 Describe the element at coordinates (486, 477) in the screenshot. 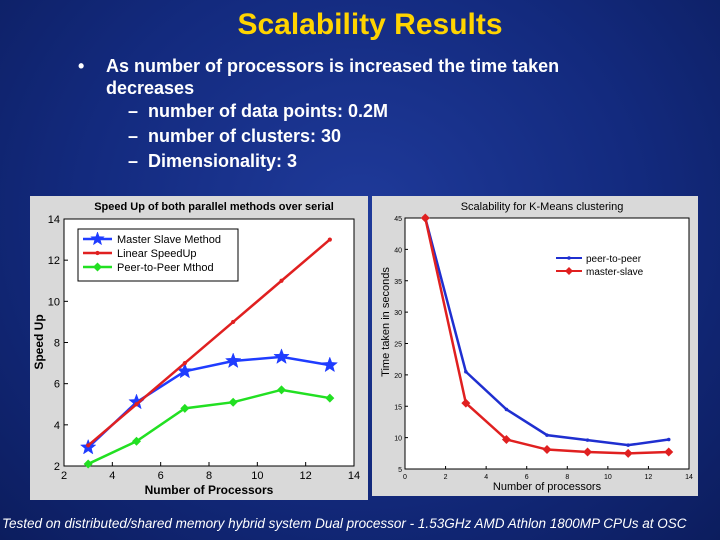

I see `chart2-x-tick-label: 4` at that location.